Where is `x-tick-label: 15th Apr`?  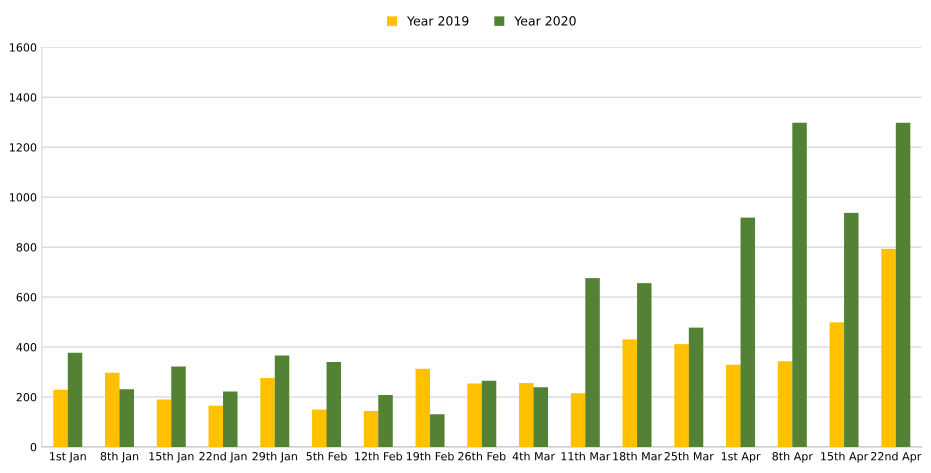
x-tick-label: 15th Apr is located at coordinates (844, 457).